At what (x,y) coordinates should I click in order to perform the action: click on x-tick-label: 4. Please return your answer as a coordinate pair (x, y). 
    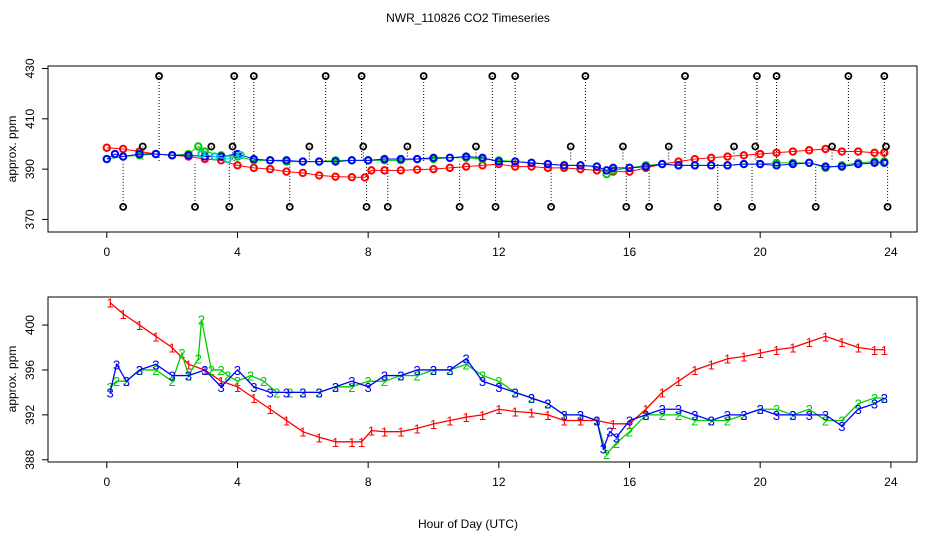
    Looking at the image, I should click on (237, 482).